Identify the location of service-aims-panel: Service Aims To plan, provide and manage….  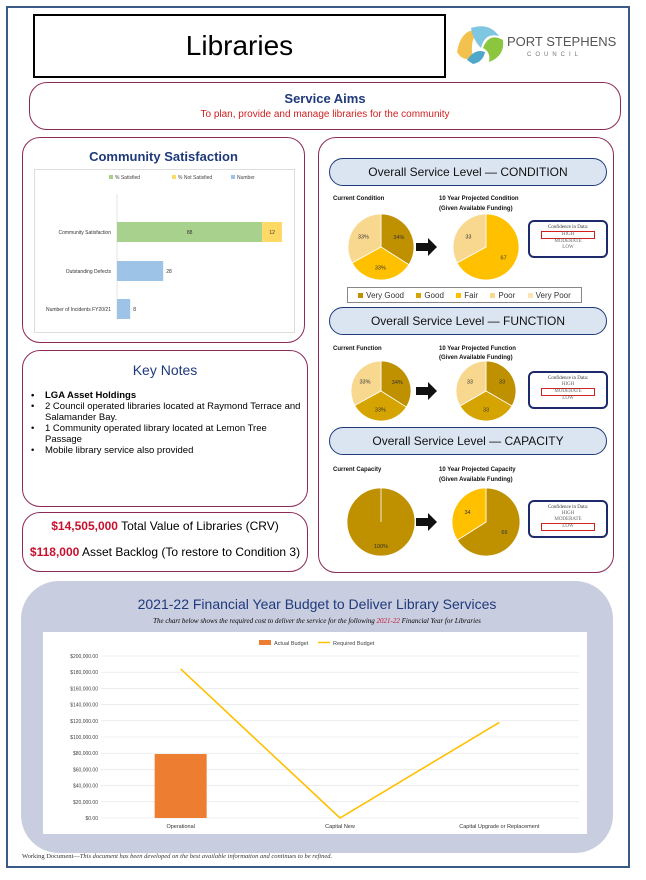
(325, 106).